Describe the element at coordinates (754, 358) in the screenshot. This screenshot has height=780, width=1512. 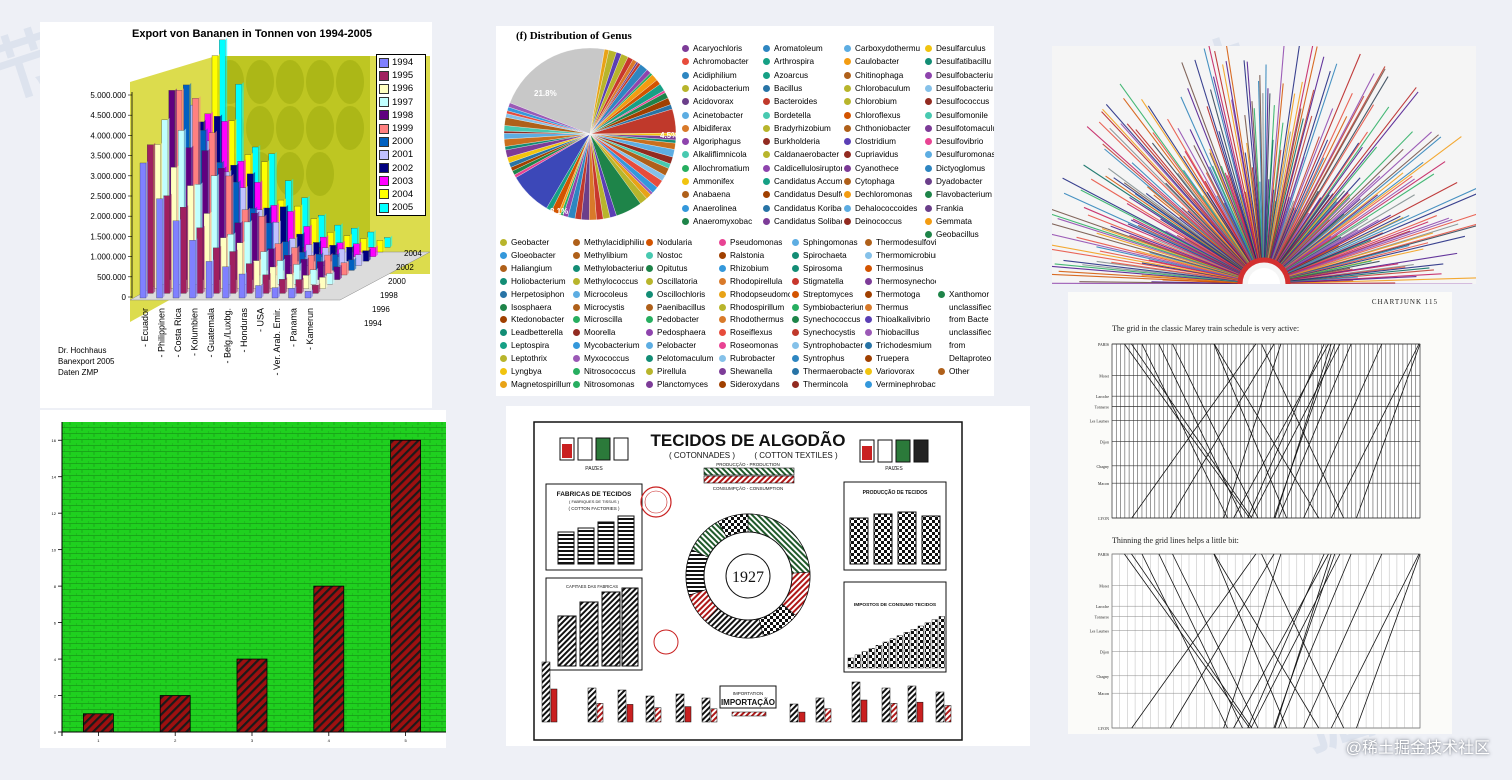
I see `genus-legend-item: Rubrobacter` at that location.